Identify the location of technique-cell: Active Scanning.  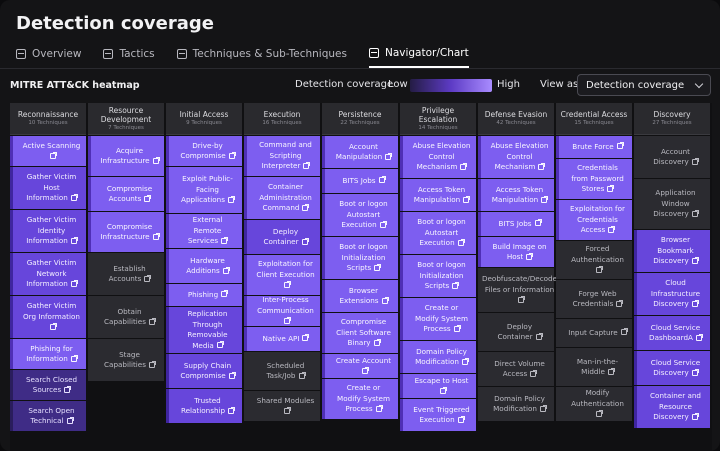
(48, 151).